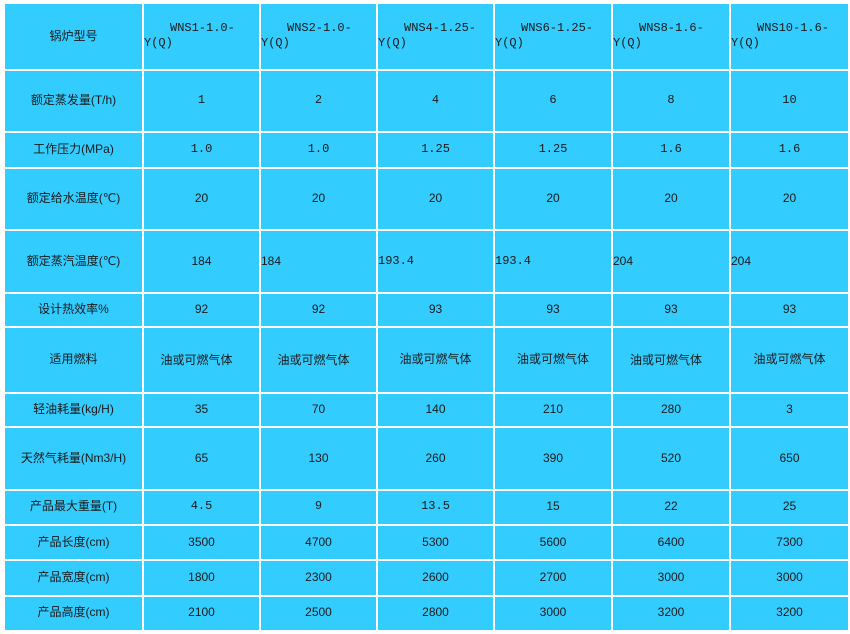  I want to click on table-cell: 520, so click(671, 458).